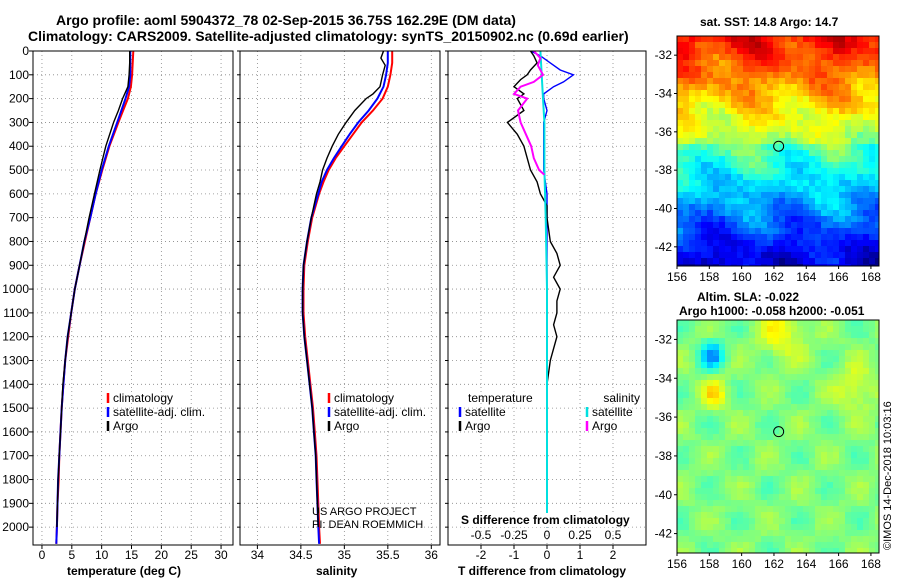 The height and width of the screenshot is (580, 900). Describe the element at coordinates (71, 555) in the screenshot. I see `temperature-xtick-label: 5` at that location.